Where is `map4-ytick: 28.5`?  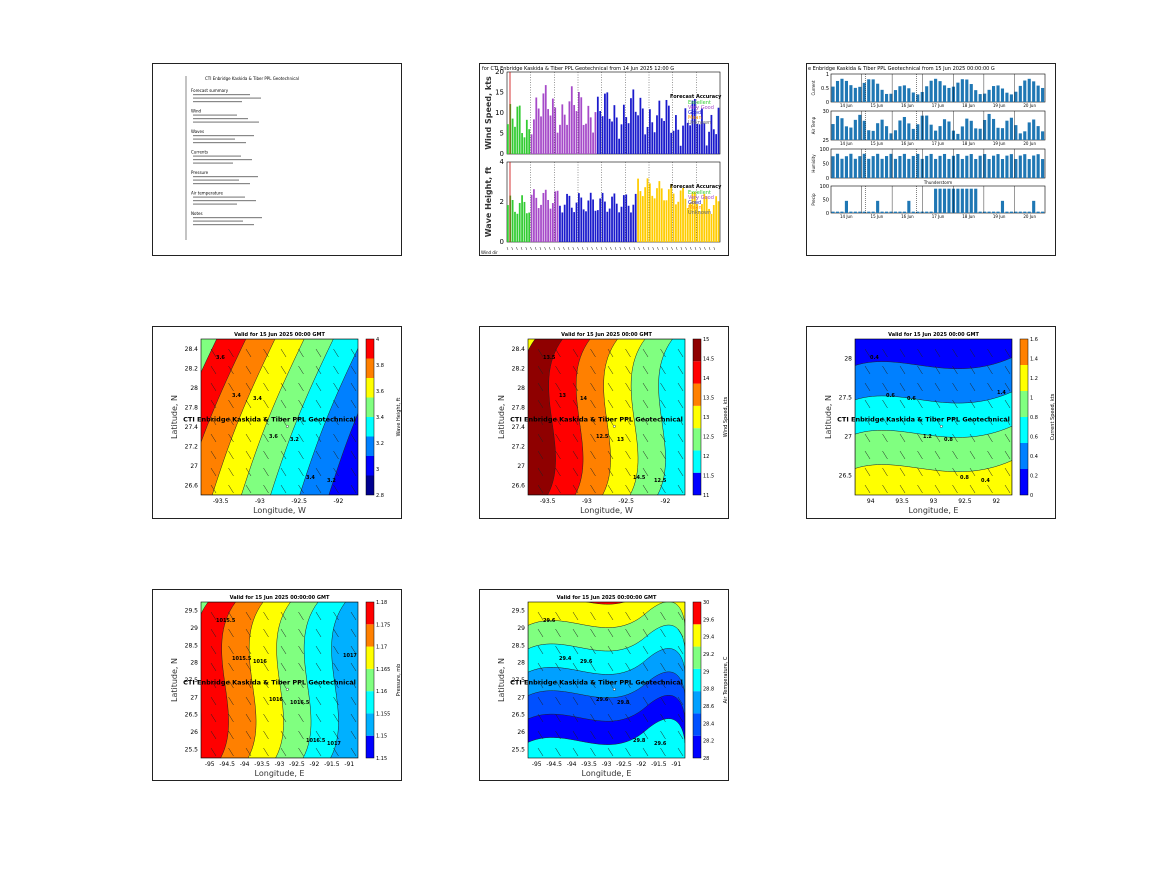
map4-ytick: 28.5 is located at coordinates (519, 645).